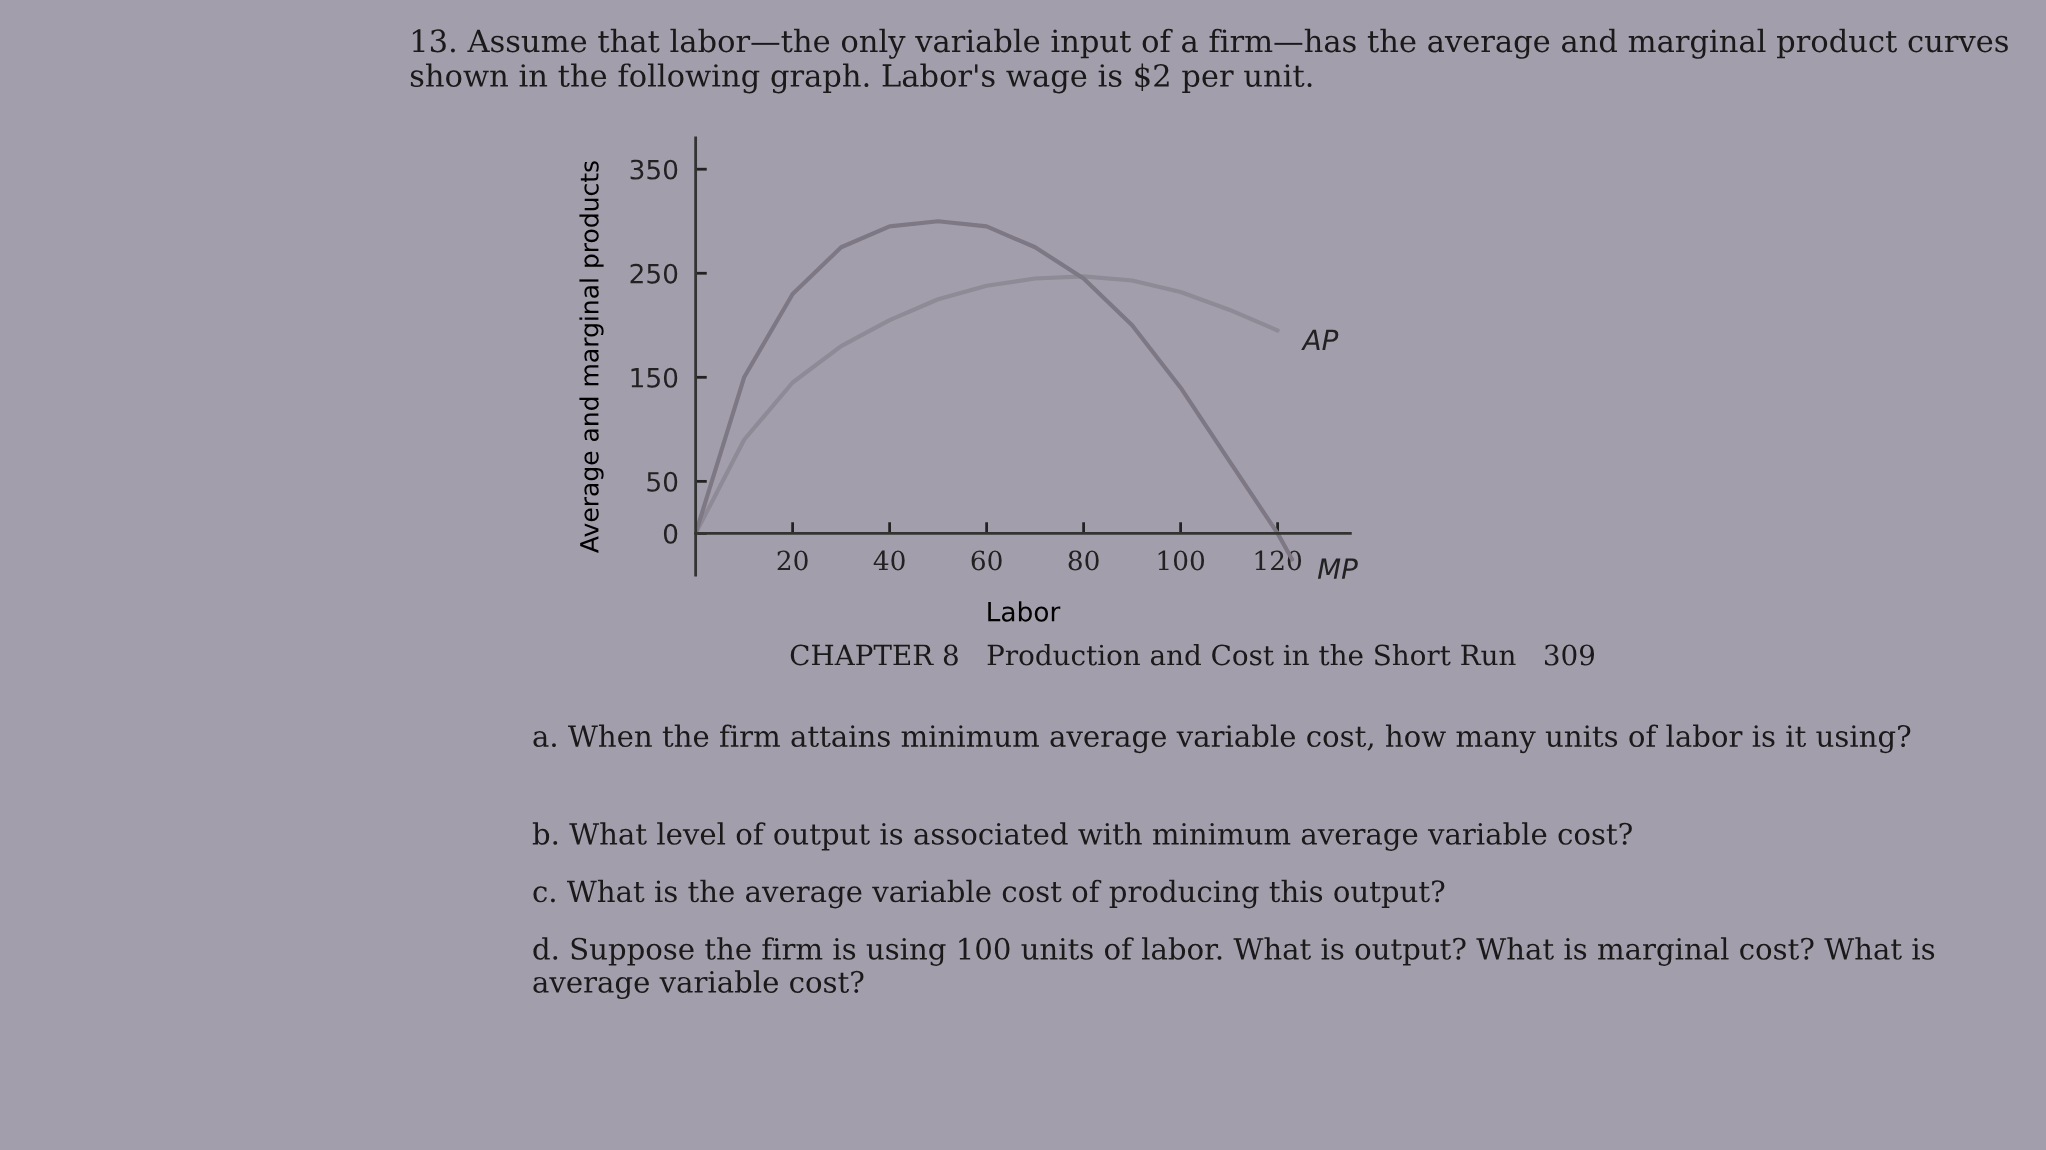 The height and width of the screenshot is (1150, 2046). I want to click on text: CHAPTER 8 Production and Cost in the Short Run 309, so click(1192, 655).